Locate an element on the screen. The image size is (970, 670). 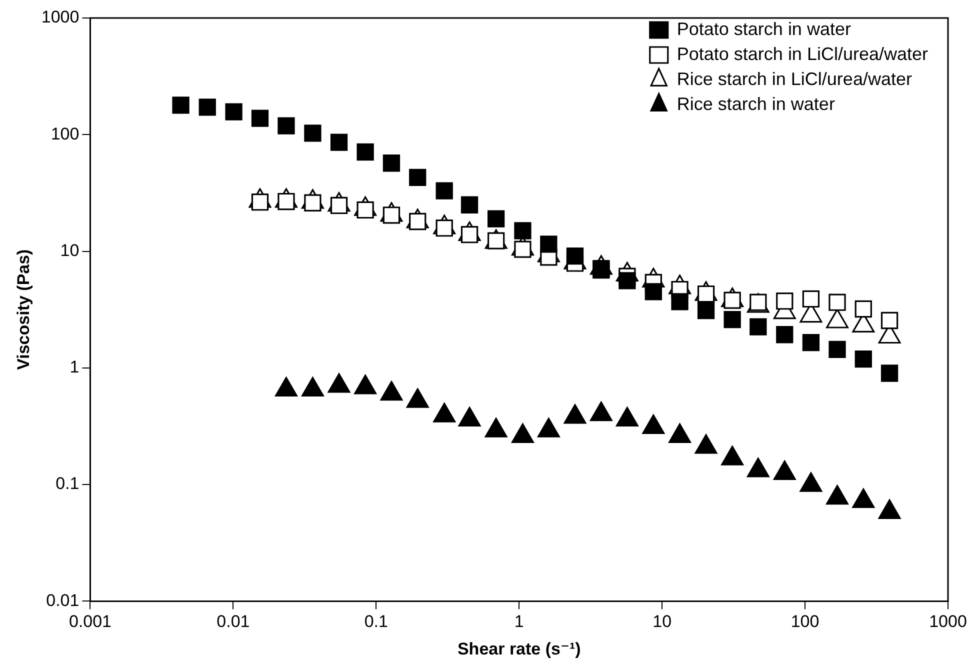
x-tick-label: 1 is located at coordinates (519, 622).